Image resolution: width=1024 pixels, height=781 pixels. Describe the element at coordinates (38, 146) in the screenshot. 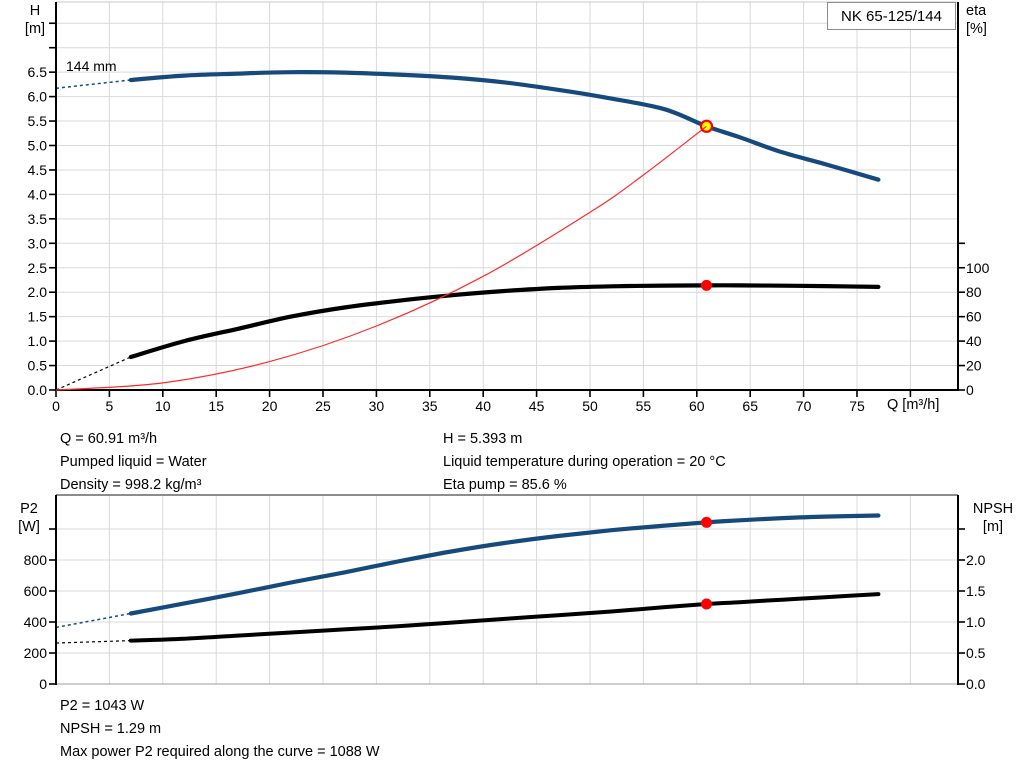

I see `tick-label-left: 5.0` at that location.